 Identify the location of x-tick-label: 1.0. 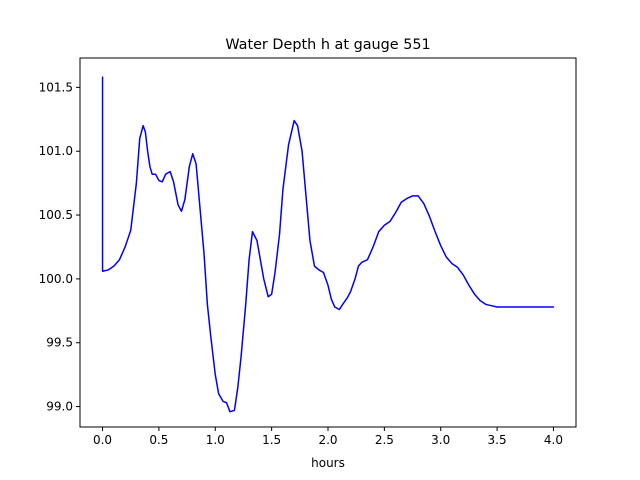
(215, 440).